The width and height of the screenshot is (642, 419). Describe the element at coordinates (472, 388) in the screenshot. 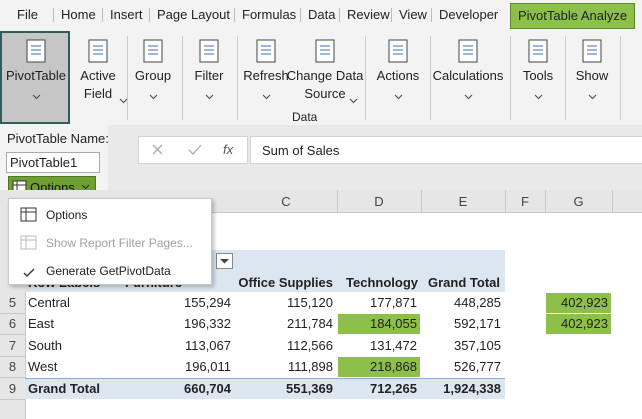

I see `cell: 1,924,338` at that location.